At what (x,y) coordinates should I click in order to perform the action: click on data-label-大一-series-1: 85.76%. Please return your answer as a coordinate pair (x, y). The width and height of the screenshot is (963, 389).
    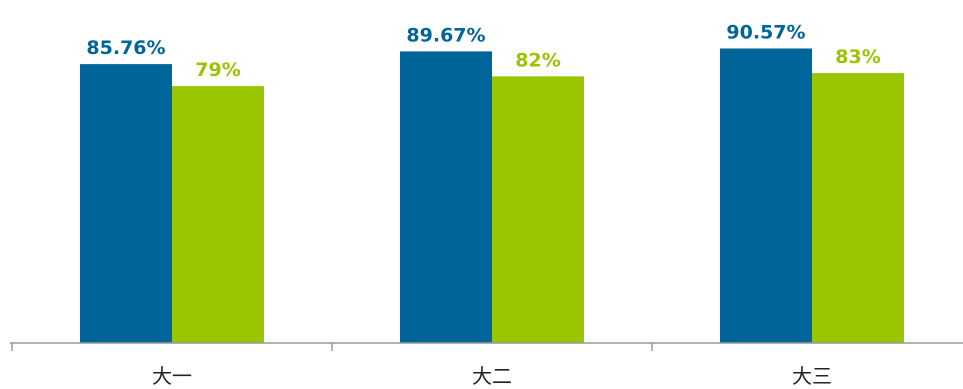
    Looking at the image, I should click on (125, 48).